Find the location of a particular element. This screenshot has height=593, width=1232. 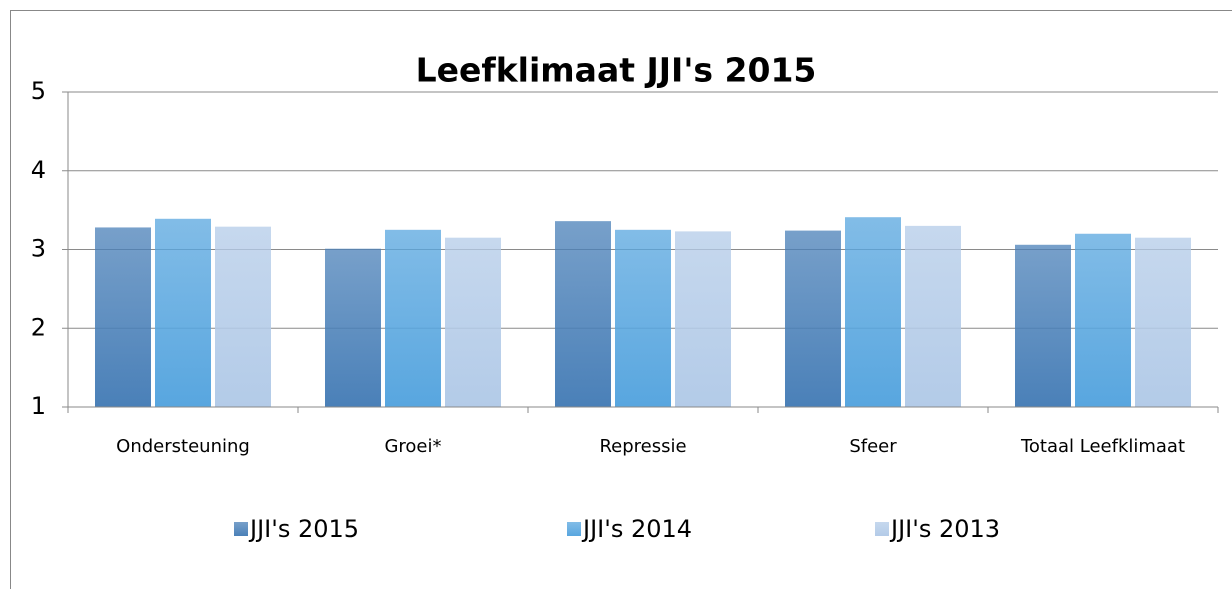

y-tick-label: 4 is located at coordinates (38, 170).